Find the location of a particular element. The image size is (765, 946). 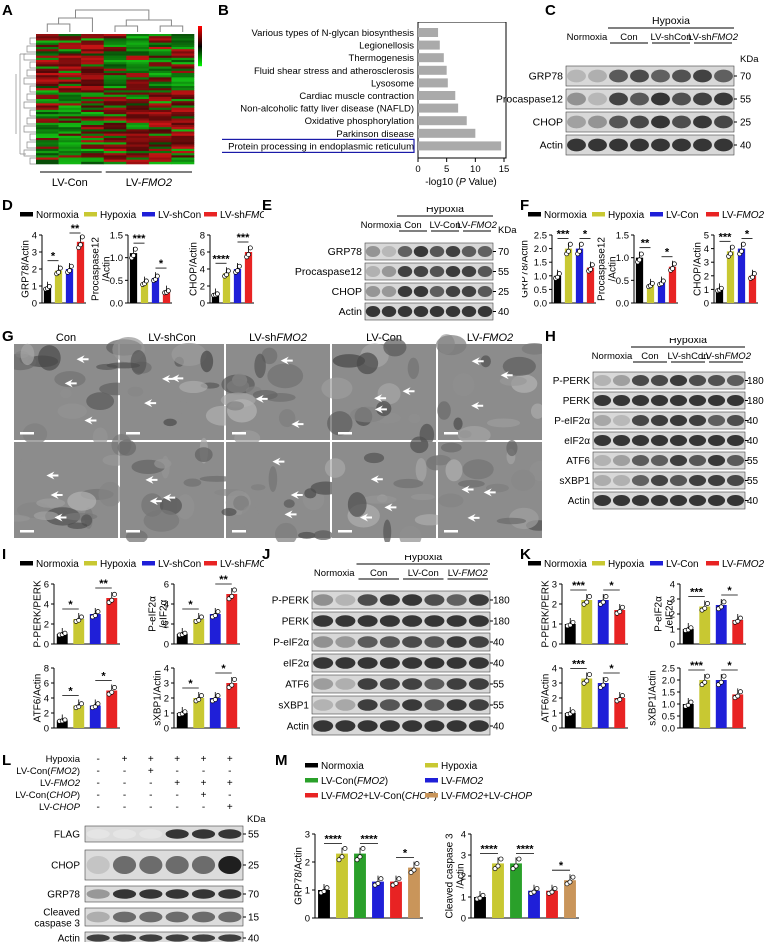

mw-label: 55 is located at coordinates (753, 461).